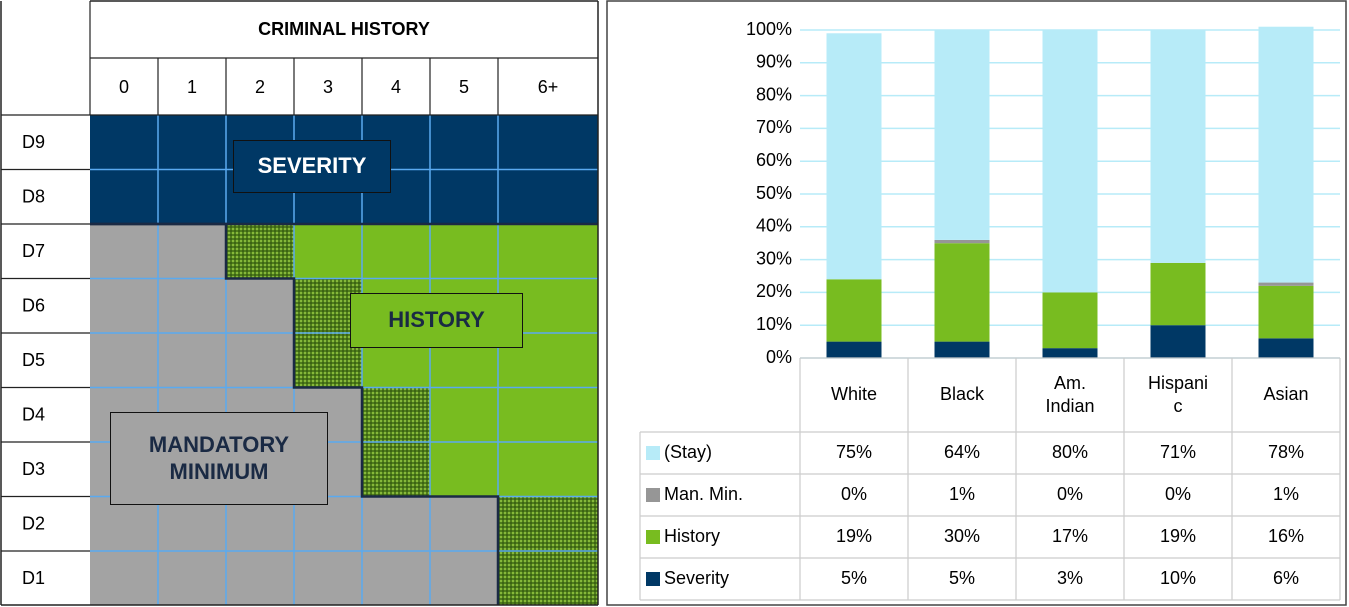 This screenshot has height=607, width=1349. Describe the element at coordinates (774, 291) in the screenshot. I see `y-tick-label: 20%` at that location.